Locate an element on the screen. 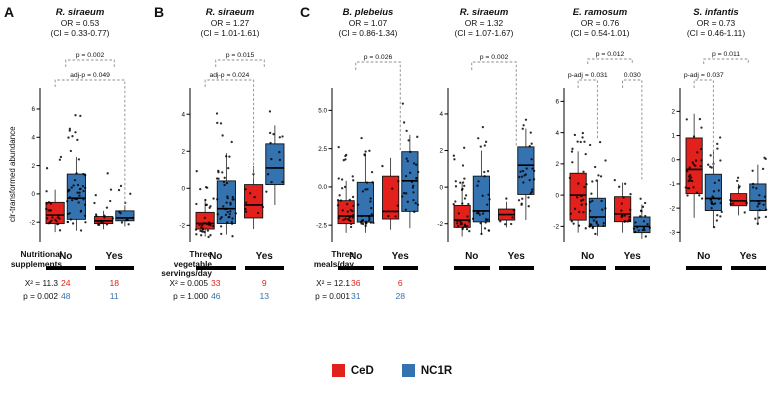 Image resolution: width=784 pixels, height=401 pixels. plot-area: 5.0 2.5 0.0 -2.5 p = 0.026 is located at coordinates (368, 147).